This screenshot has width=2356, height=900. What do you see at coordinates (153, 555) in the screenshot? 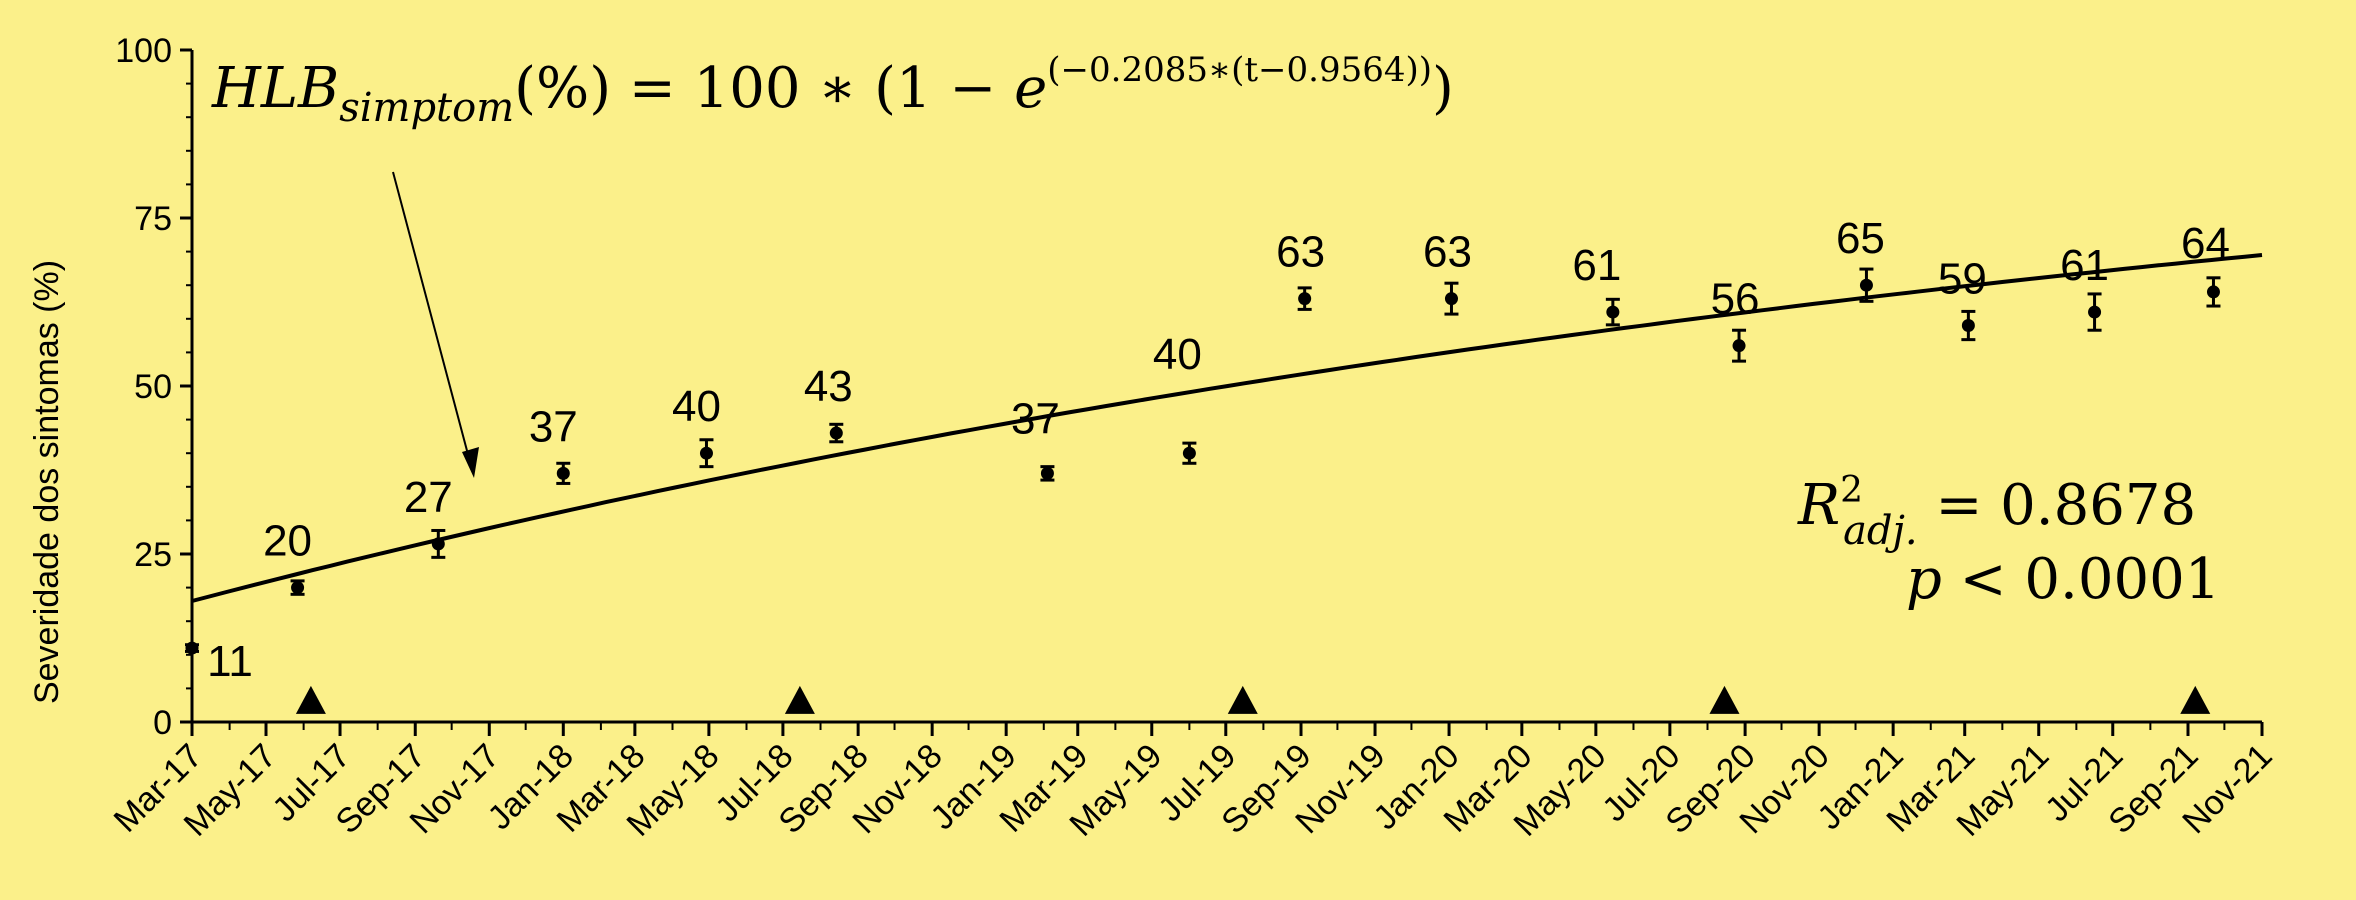
I see `y-tick-label: 25` at bounding box center [153, 555].